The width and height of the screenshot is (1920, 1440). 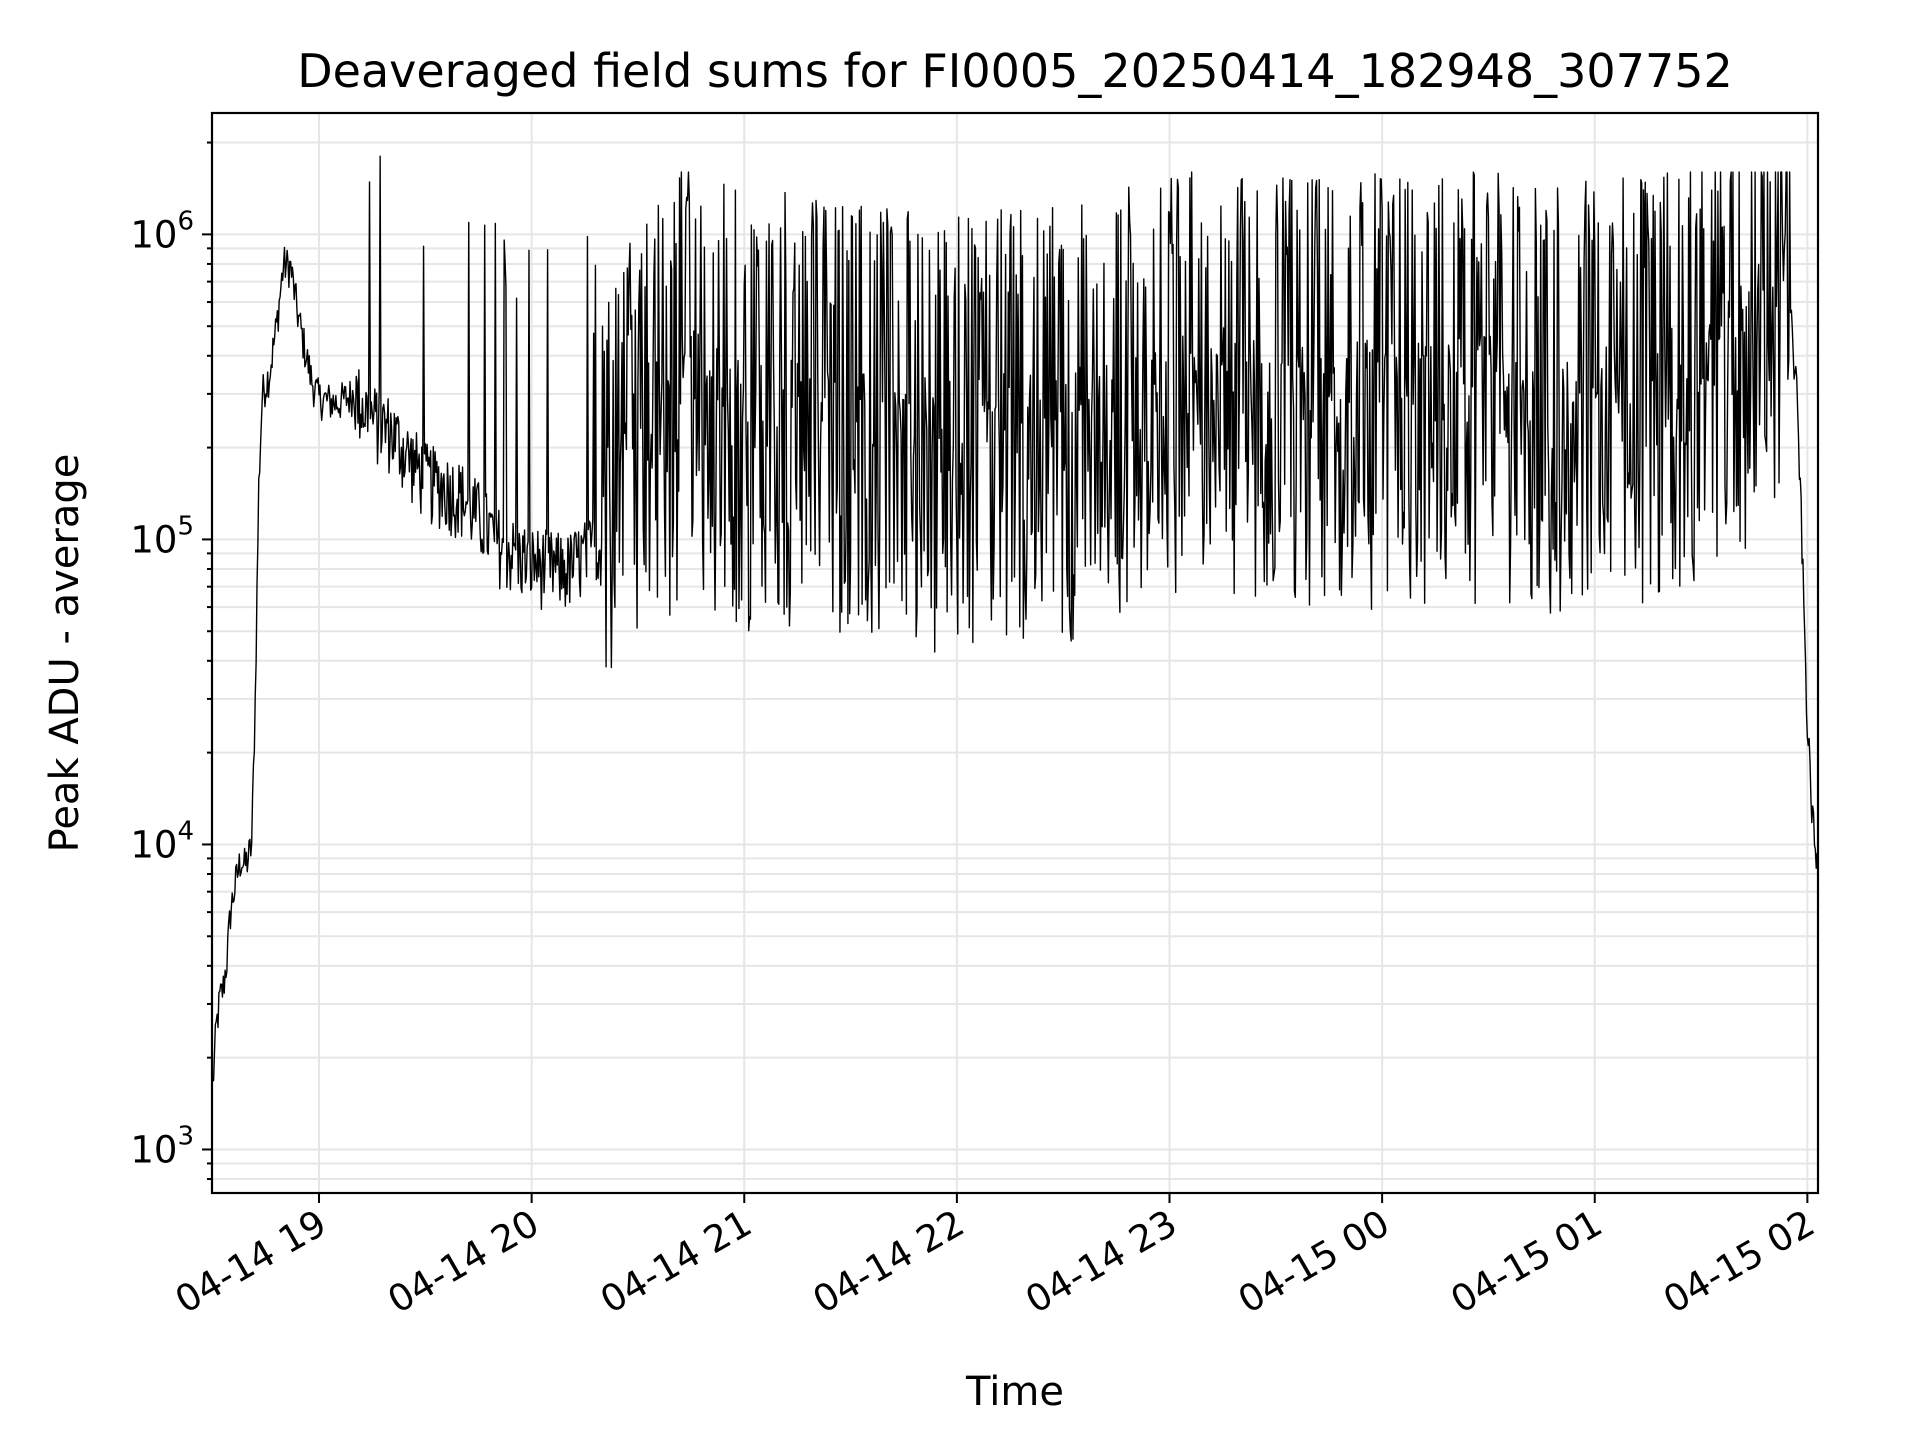 What do you see at coordinates (185, 831) in the screenshot?
I see `y-tick-exponent: 4` at bounding box center [185, 831].